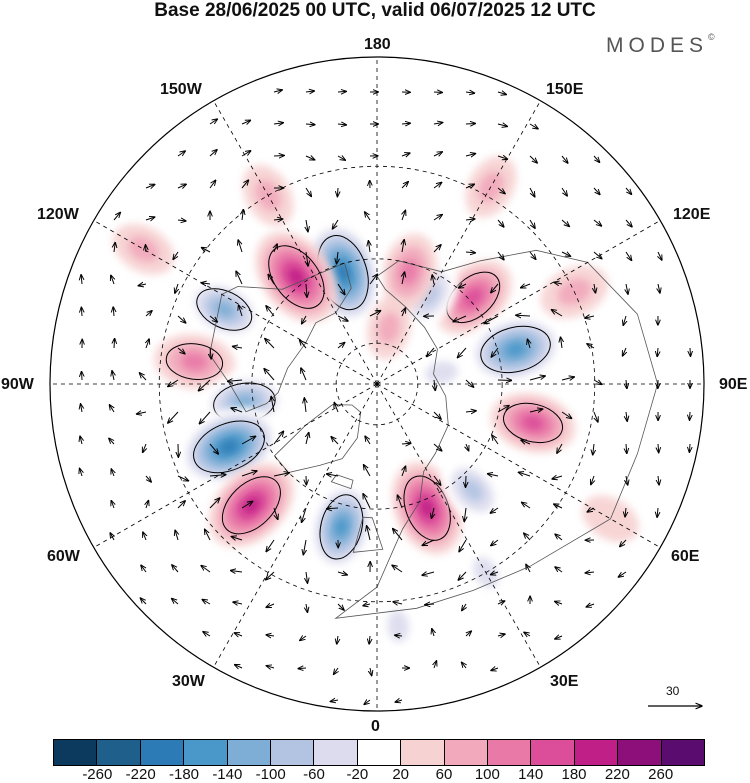 Image resolution: width=750 pixels, height=783 pixels. Describe the element at coordinates (565, 89) in the screenshot. I see `lon-label-150e: 150E` at that location.